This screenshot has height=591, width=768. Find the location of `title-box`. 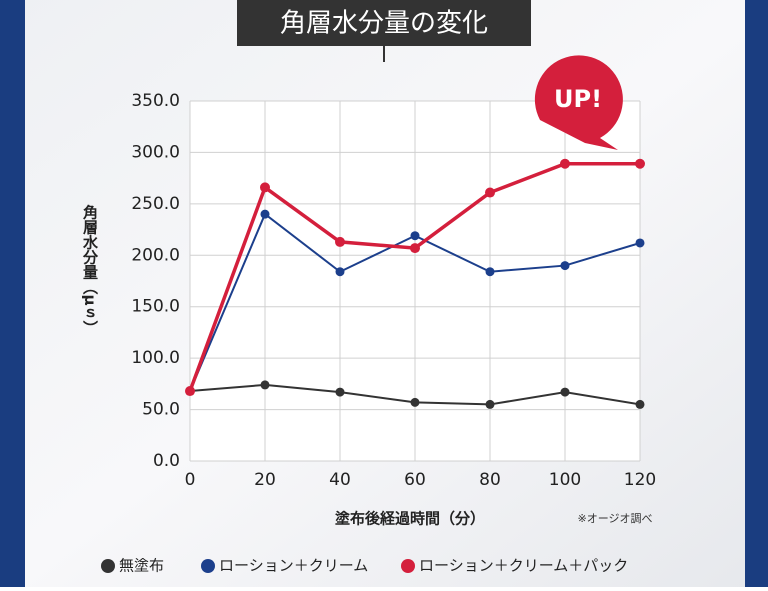

title-box is located at coordinates (384, 23).